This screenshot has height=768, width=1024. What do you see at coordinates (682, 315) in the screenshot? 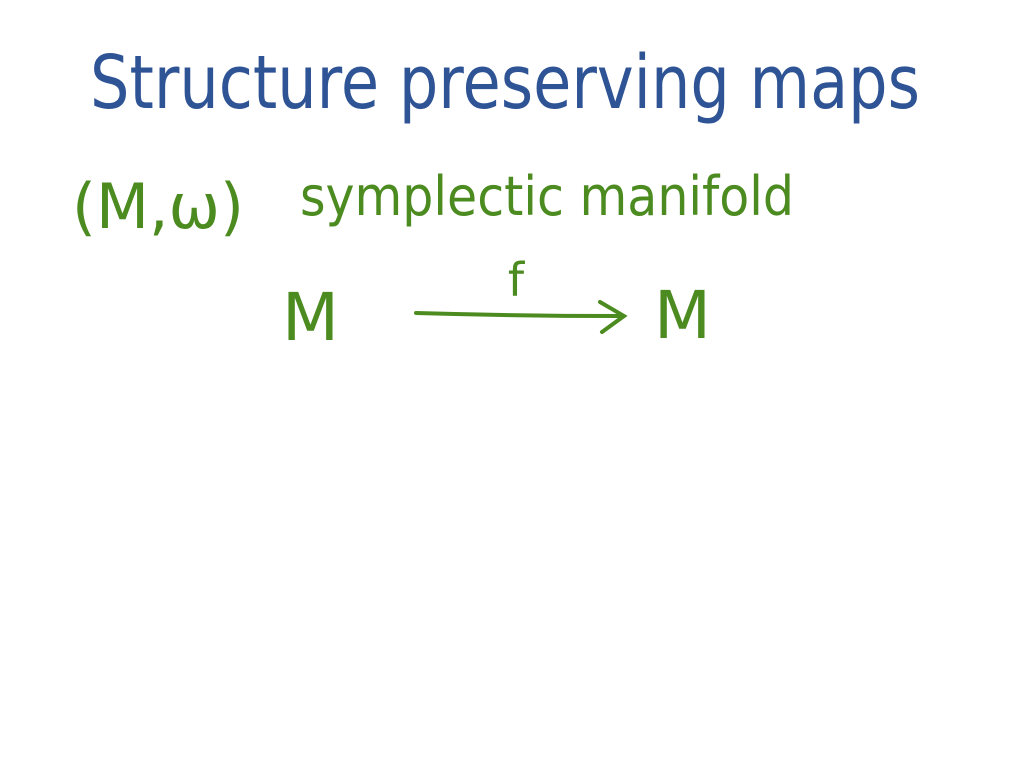
I see `target-space: M` at bounding box center [682, 315].